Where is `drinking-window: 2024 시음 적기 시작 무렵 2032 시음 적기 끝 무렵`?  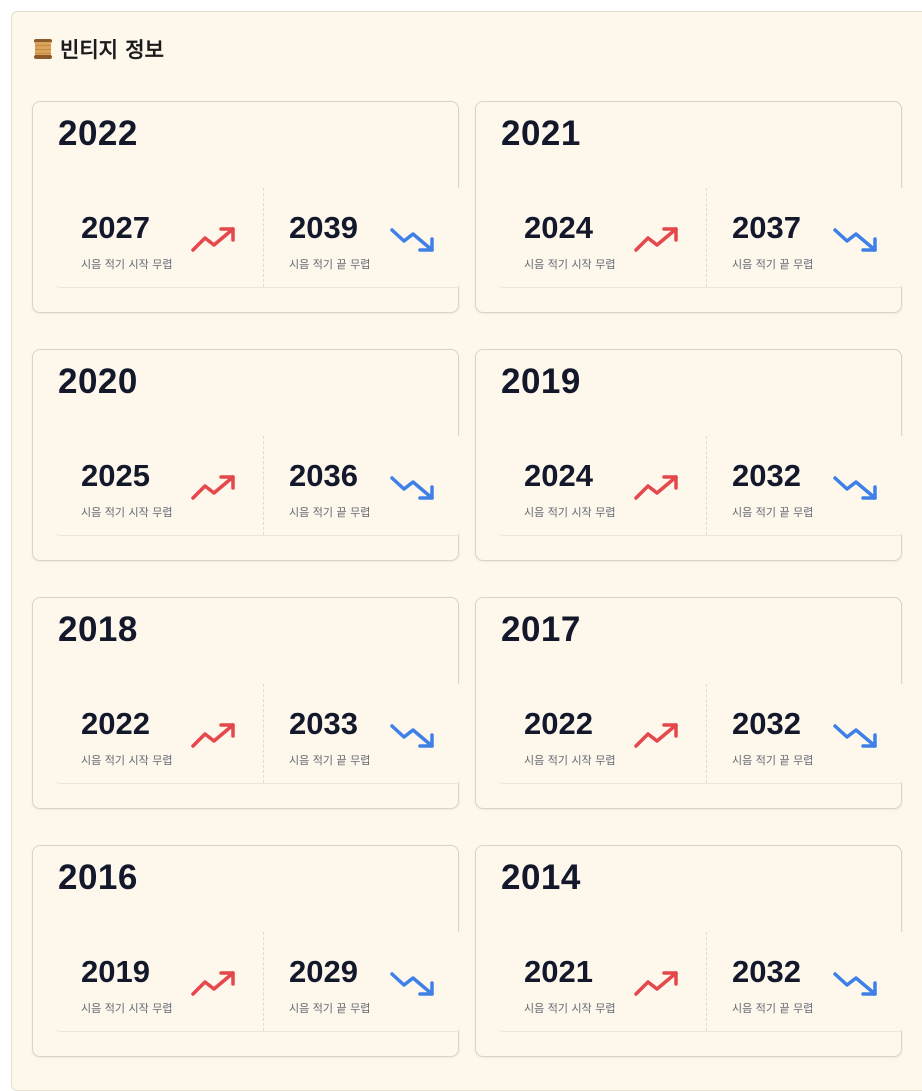
drinking-window: 2024 시음 적기 시작 무렵 2032 시음 적기 끝 무렵 is located at coordinates (701, 486).